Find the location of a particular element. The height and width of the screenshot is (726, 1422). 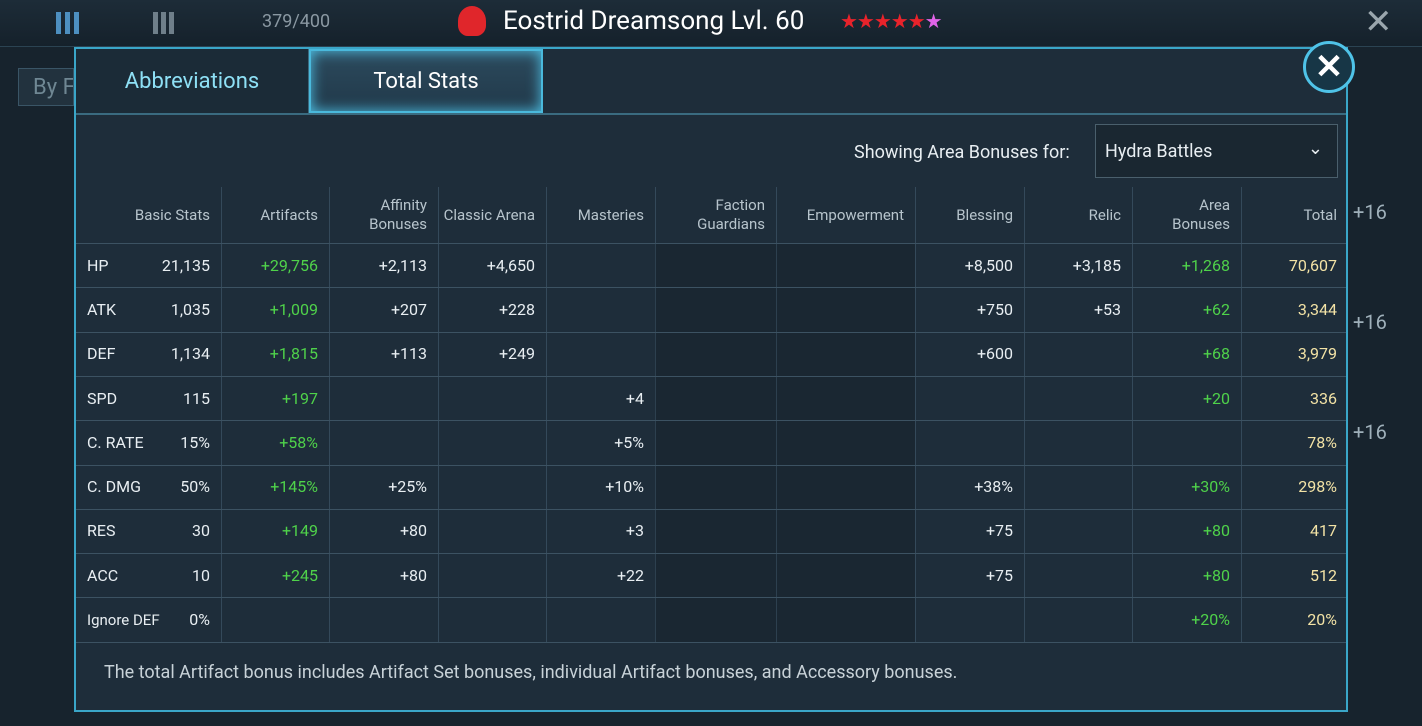

stat-value: +20 is located at coordinates (1216, 398).